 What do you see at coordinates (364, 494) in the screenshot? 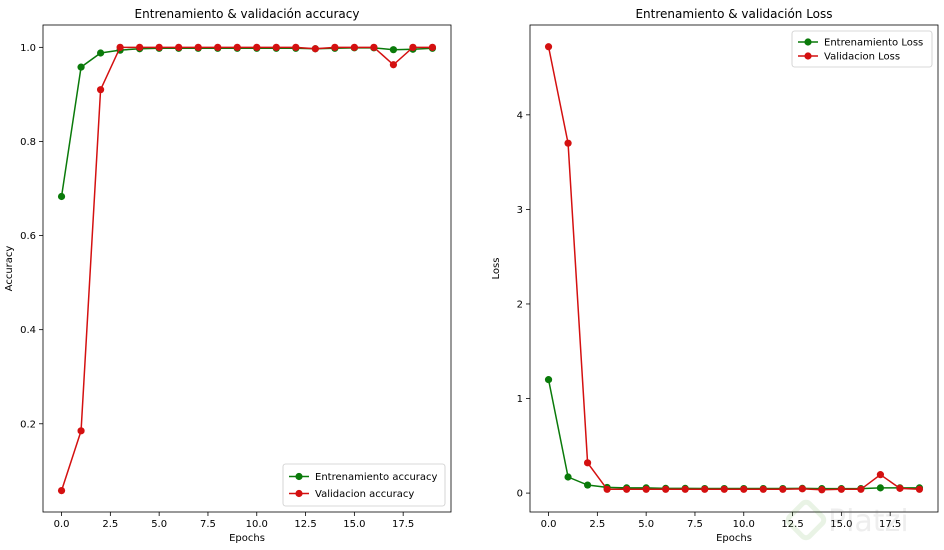
I see `legend-label: Validacion accuracy` at bounding box center [364, 494].